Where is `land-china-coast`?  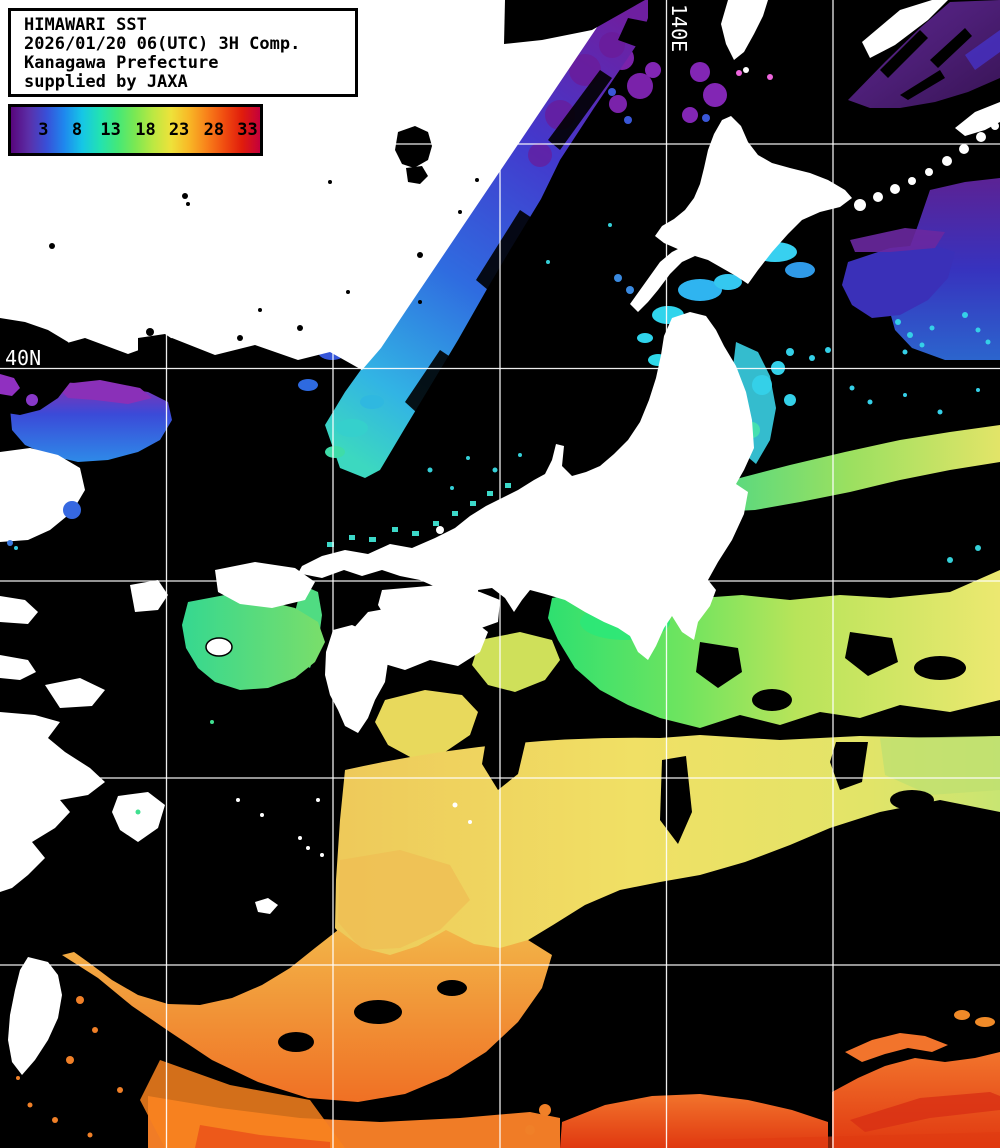 land-china-coast is located at coordinates (52, 802).